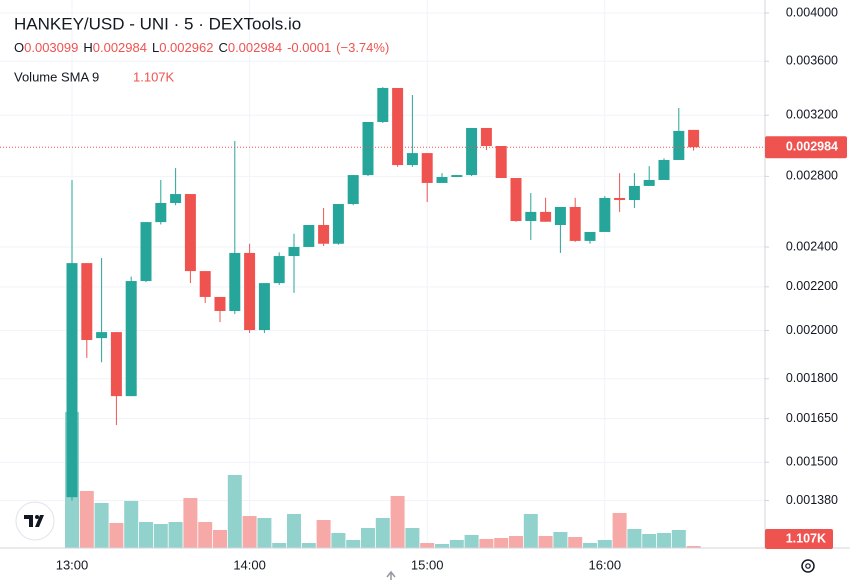 Image resolution: width=850 pixels, height=581 pixels. I want to click on y-tick-label: 0.002000, so click(812, 330).